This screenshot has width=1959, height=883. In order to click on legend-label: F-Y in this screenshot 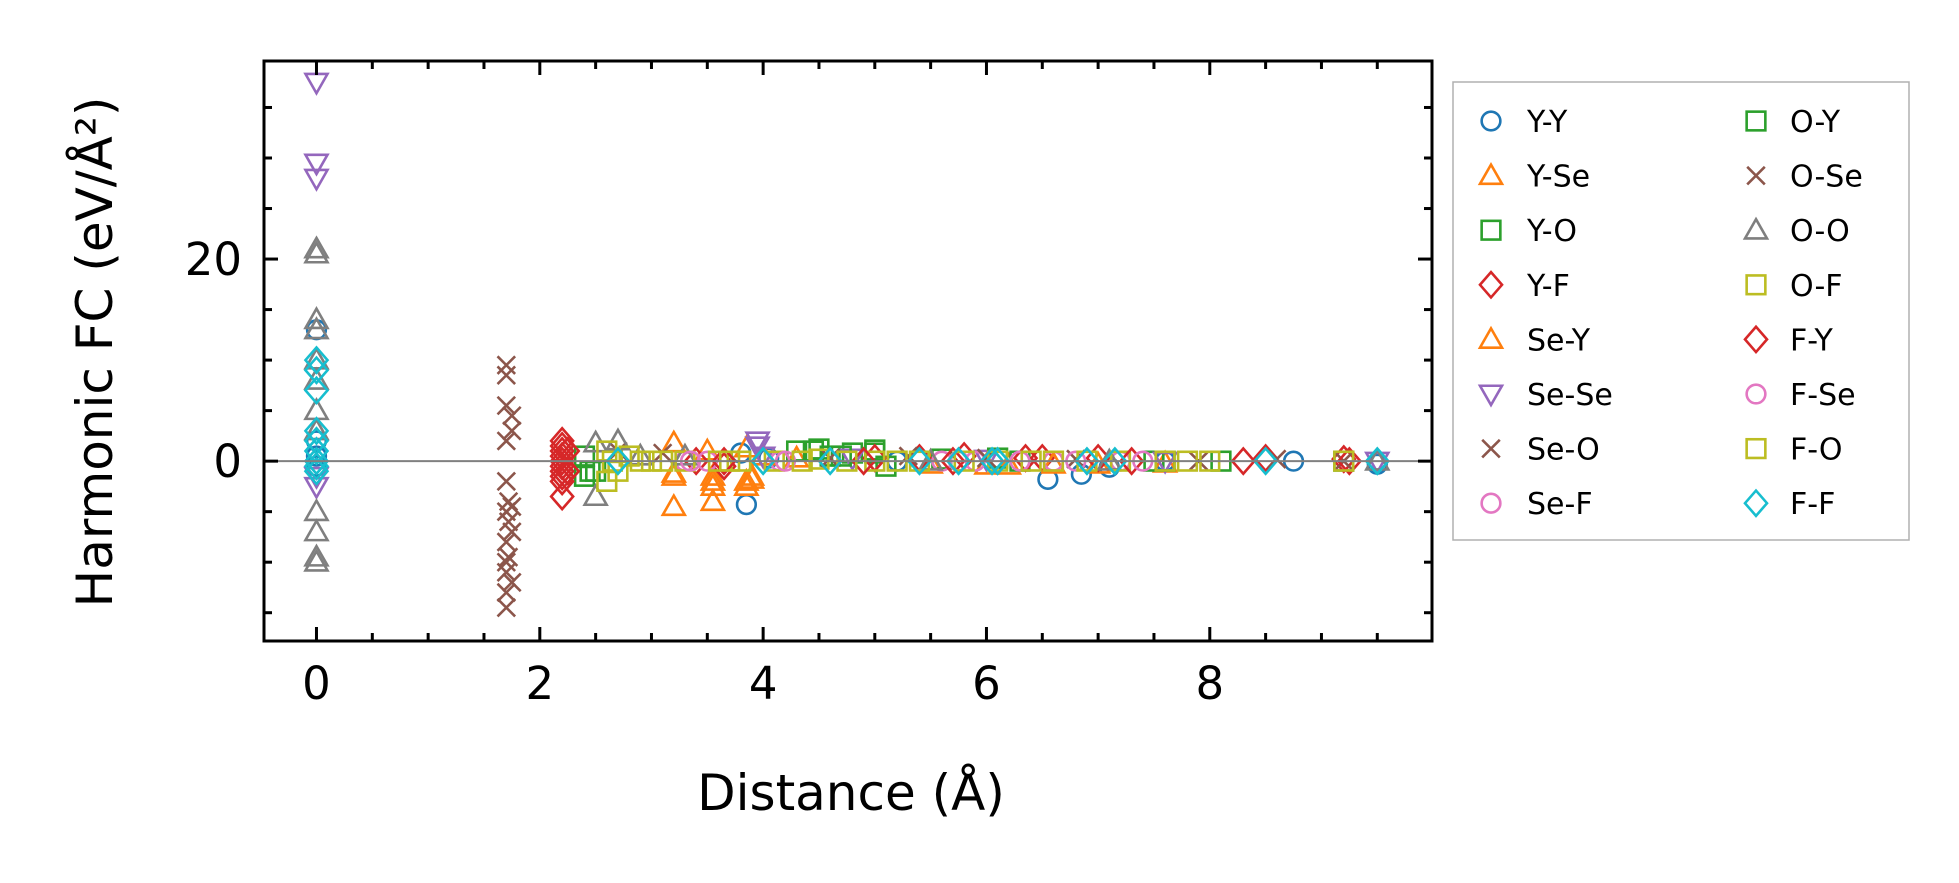, I will do `click(1812, 340)`.